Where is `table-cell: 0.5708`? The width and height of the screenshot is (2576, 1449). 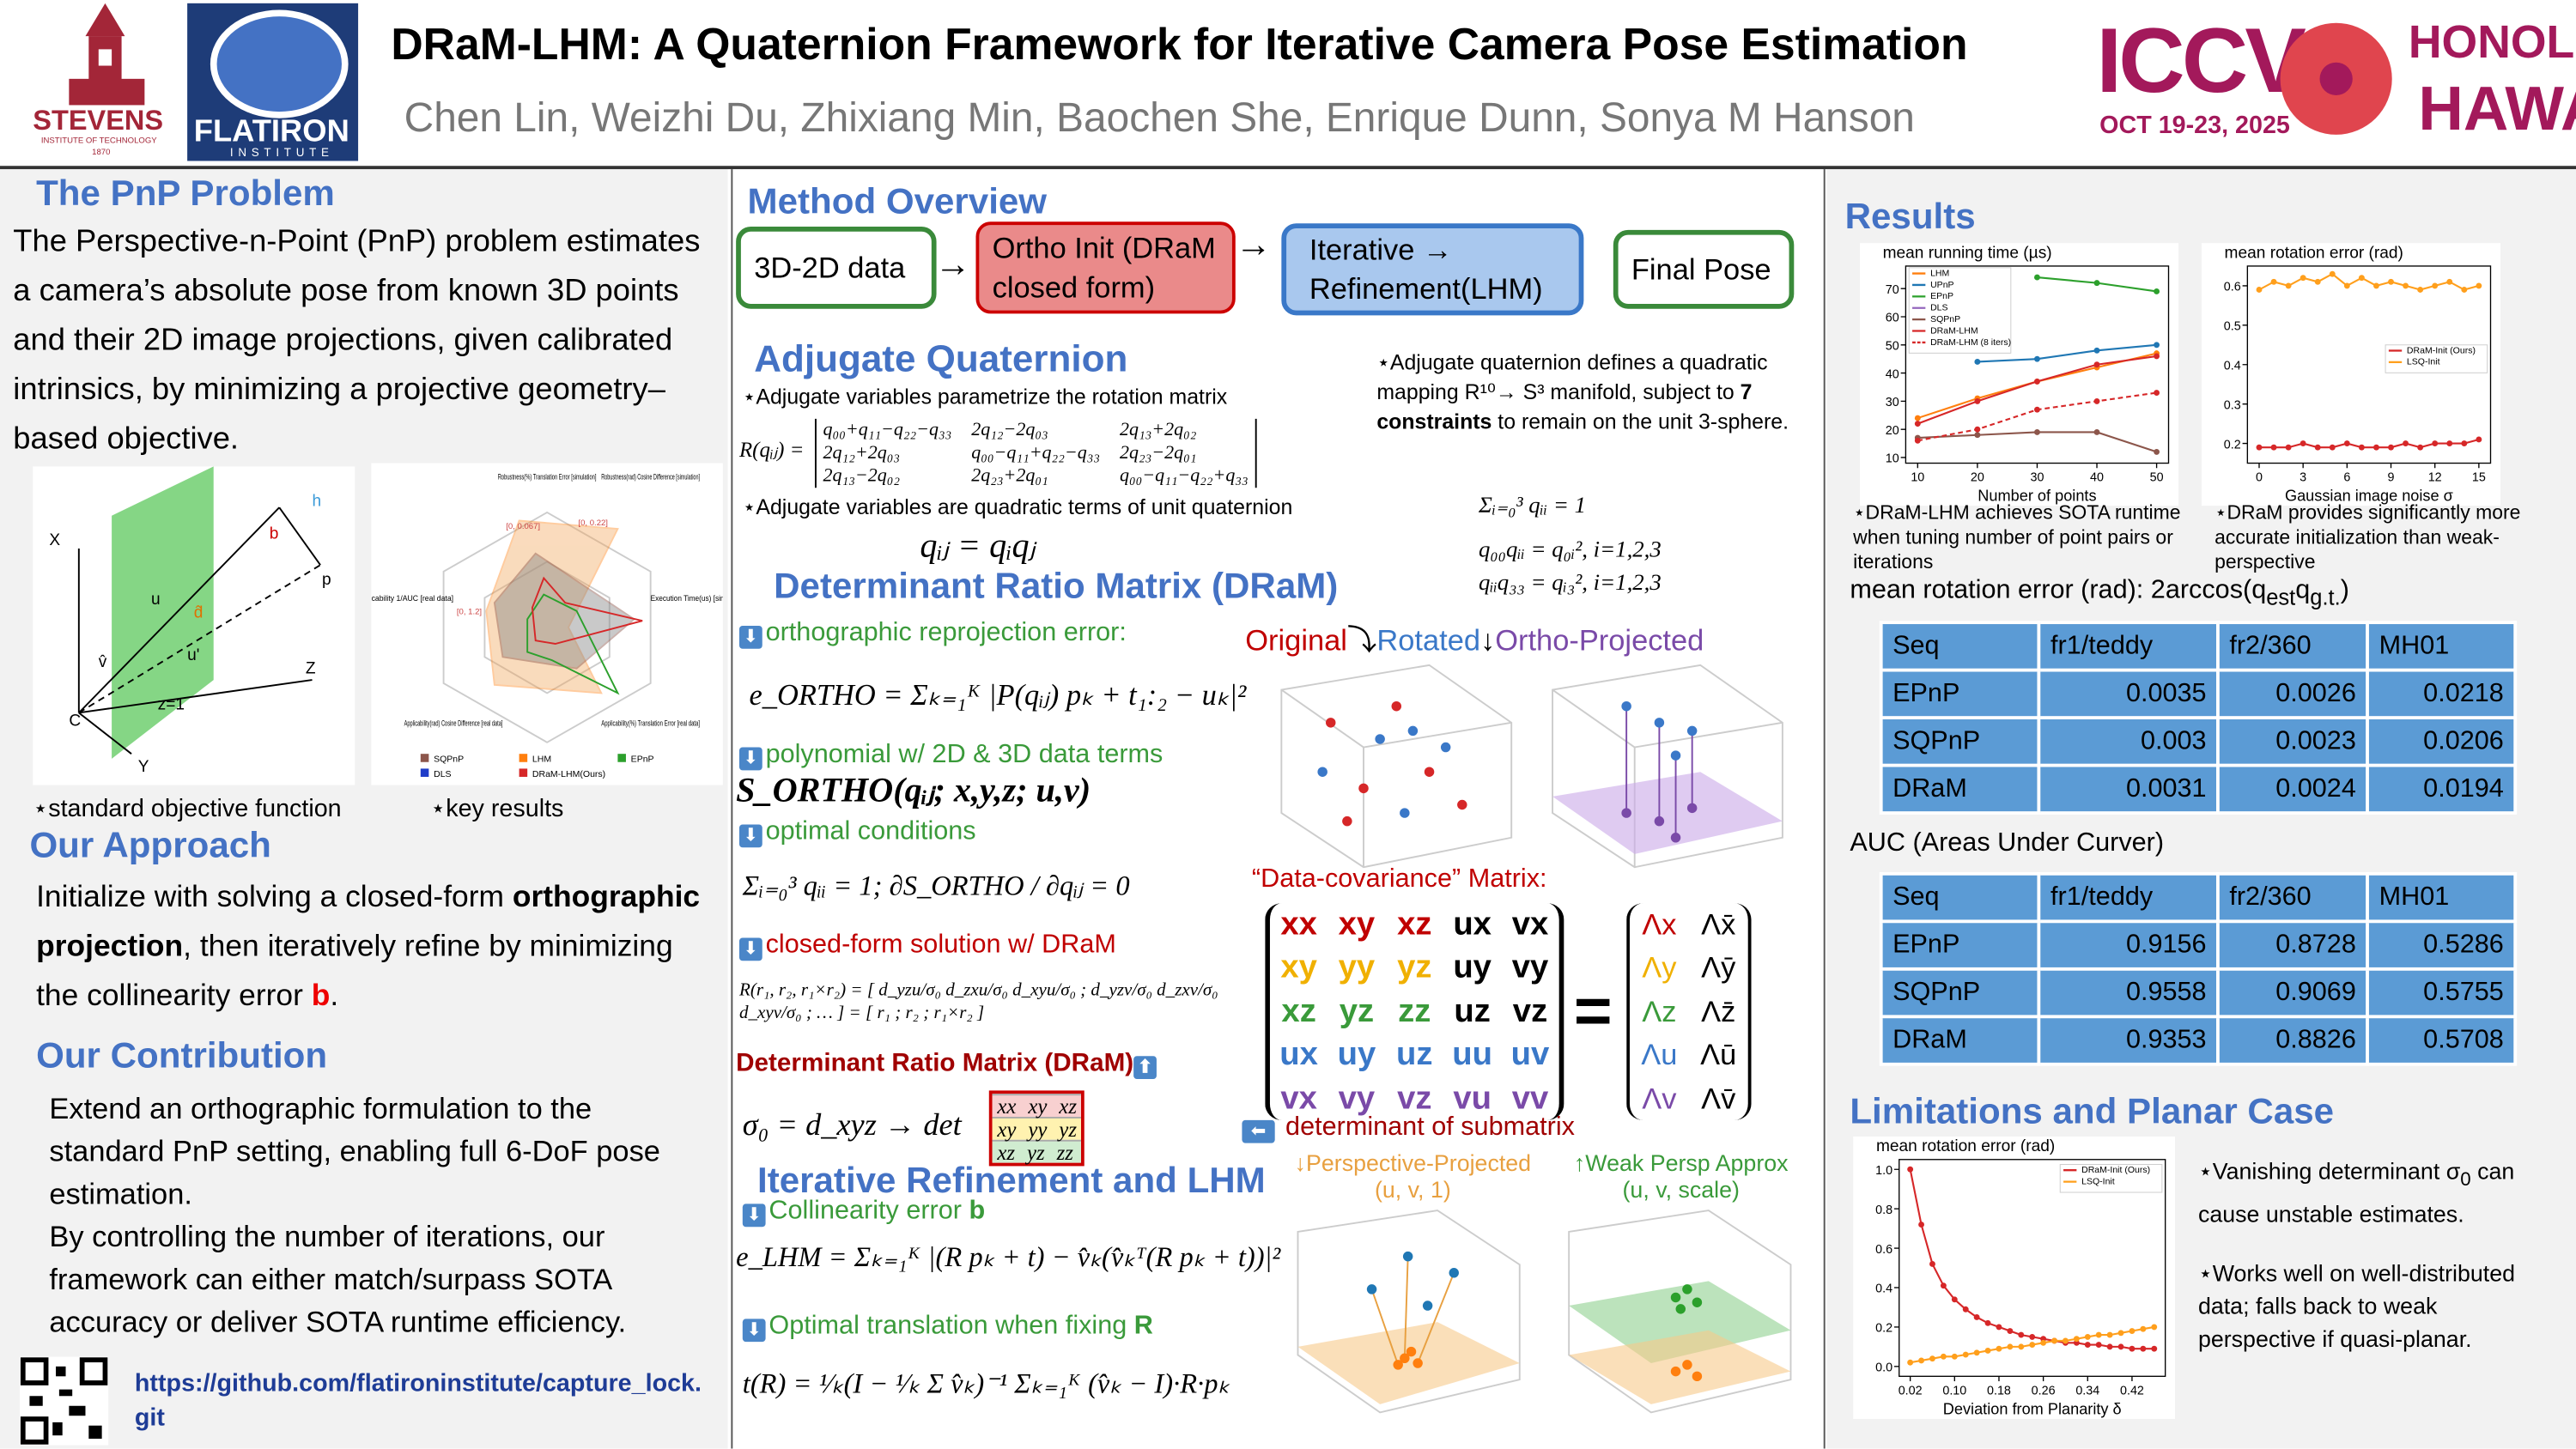 table-cell: 0.5708 is located at coordinates (2442, 1040).